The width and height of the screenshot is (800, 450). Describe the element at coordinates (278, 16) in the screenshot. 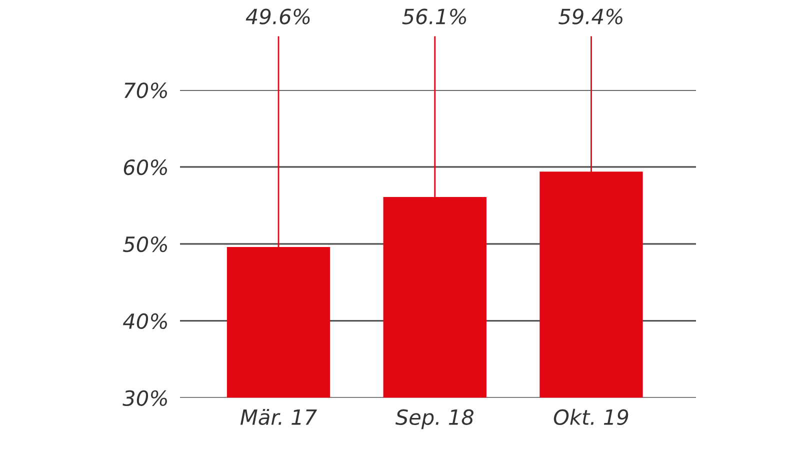

I see `data-label: 49.6%` at that location.